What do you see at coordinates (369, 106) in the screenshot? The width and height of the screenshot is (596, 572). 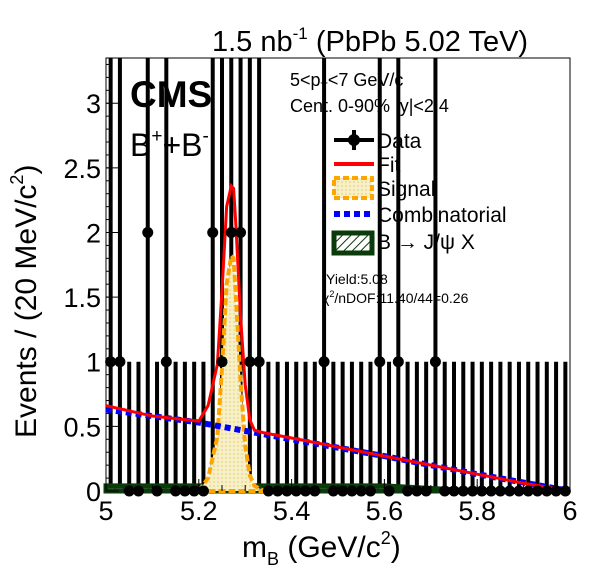 I see `centrality-label: Cent. 0-90% |y|<2.4` at bounding box center [369, 106].